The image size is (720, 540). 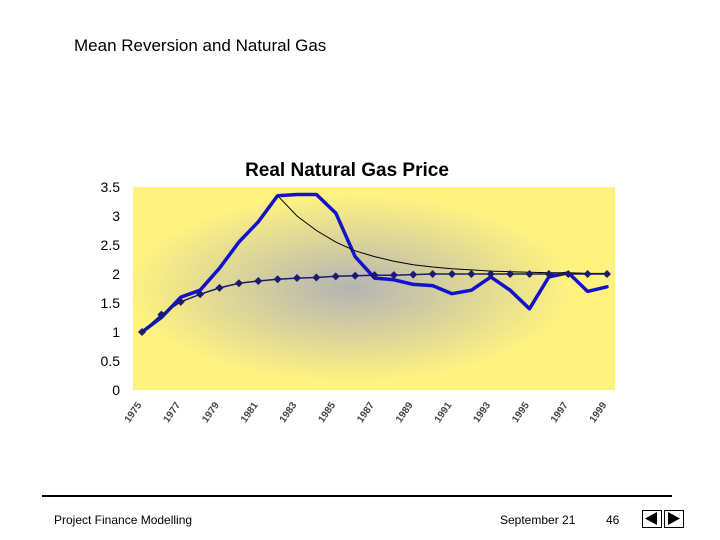 I want to click on x-tick-label: 1989, so click(x=405, y=412).